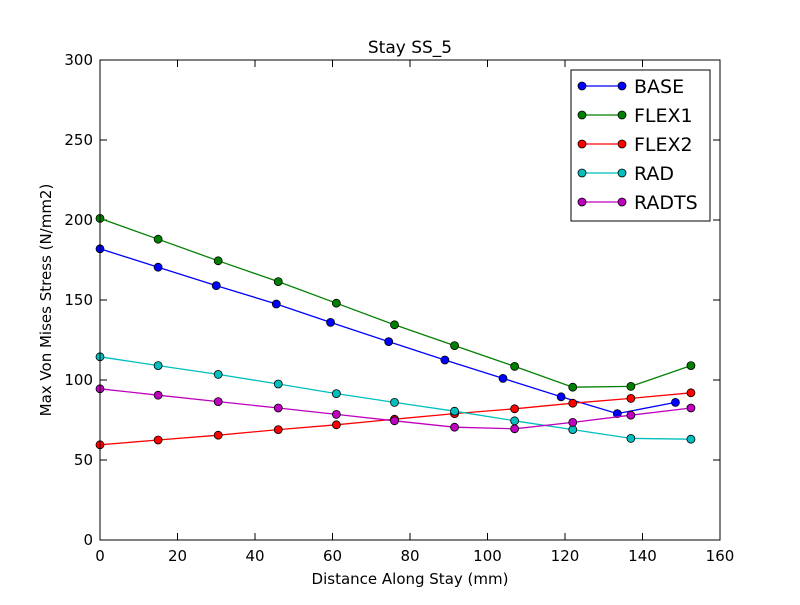 This screenshot has width=800, height=605. What do you see at coordinates (654, 174) in the screenshot?
I see `legend-label-rad: RAD` at bounding box center [654, 174].